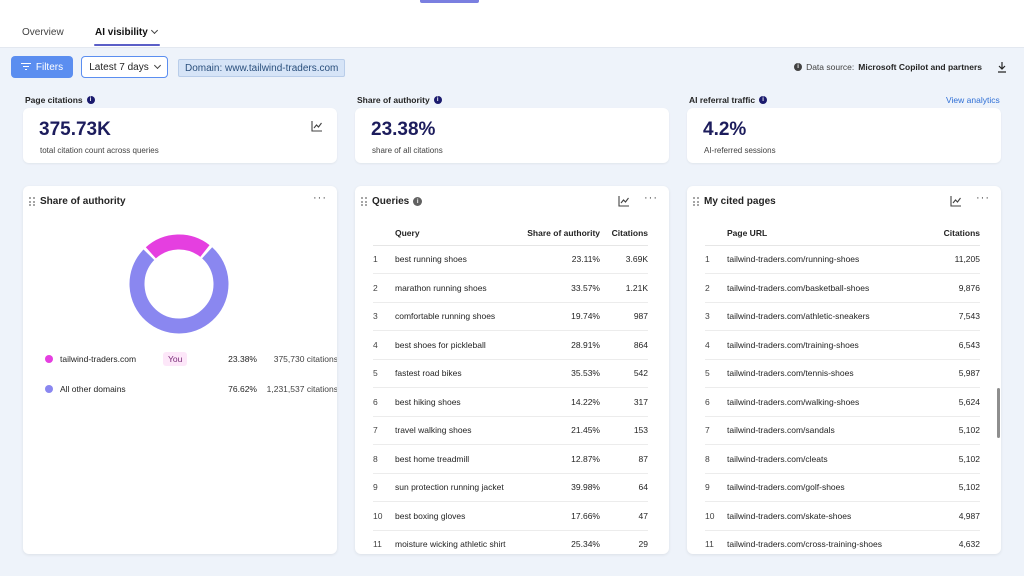 The image size is (1024, 576). Describe the element at coordinates (624, 430) in the screenshot. I see `citations-cell: 153` at that location.